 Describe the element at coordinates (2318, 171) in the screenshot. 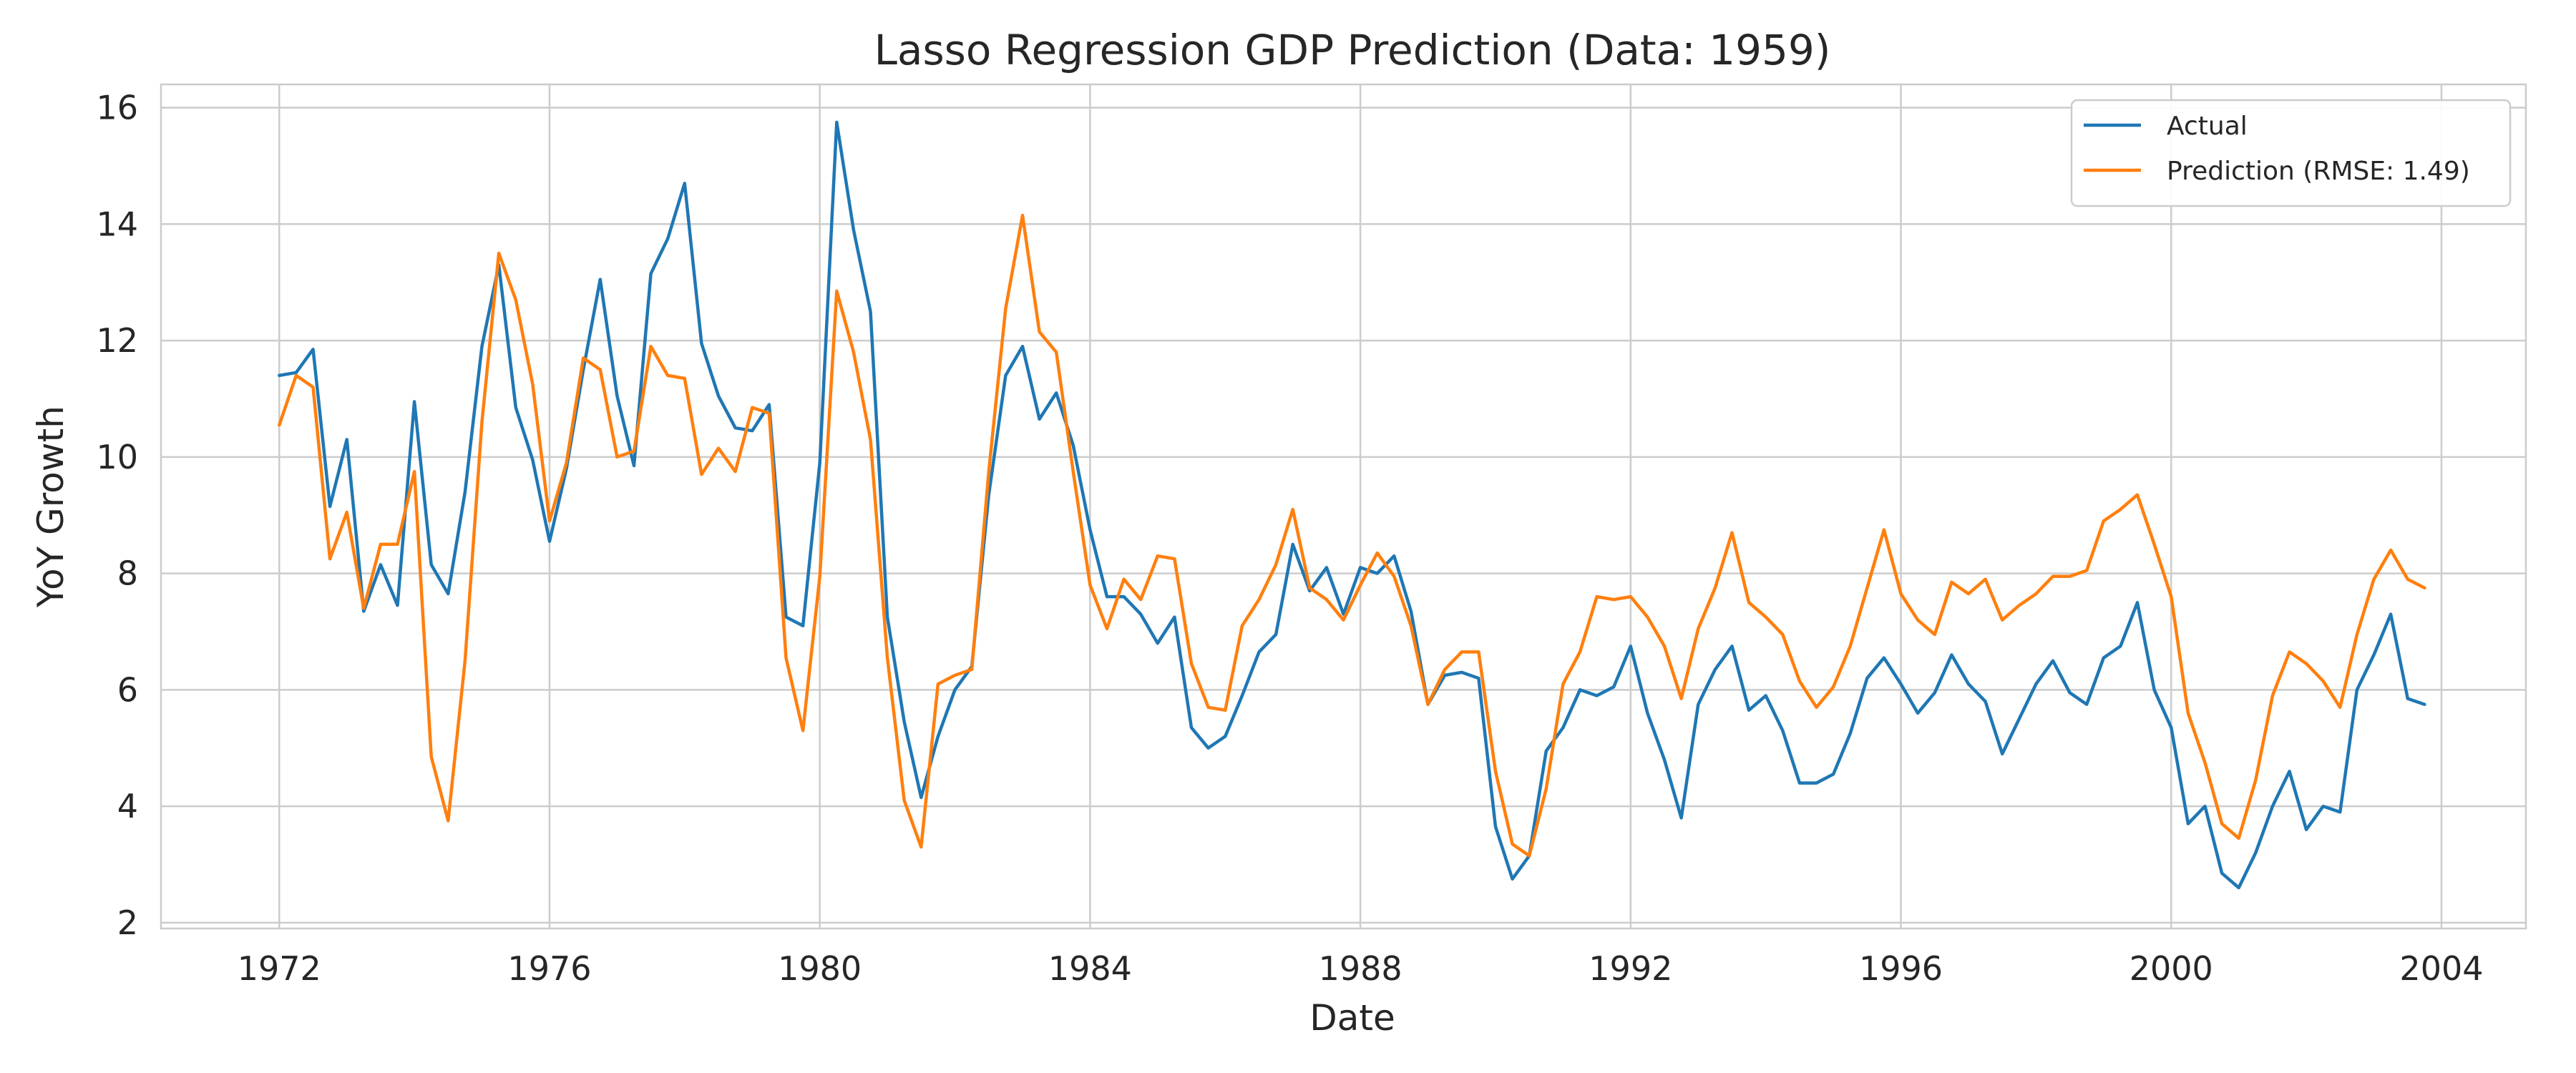

I see `legend-label: Prediction (RMSE: 1.49)` at that location.